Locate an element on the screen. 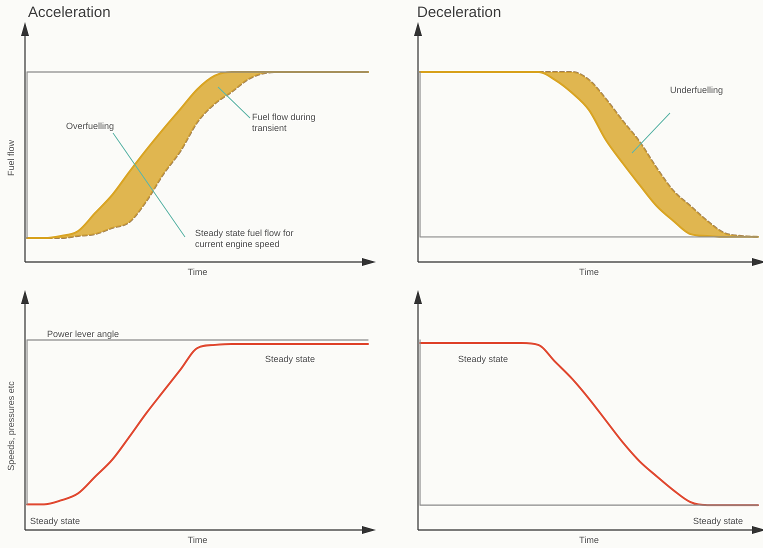  y-axis-title: Speeds, pressures etc is located at coordinates (11, 426).